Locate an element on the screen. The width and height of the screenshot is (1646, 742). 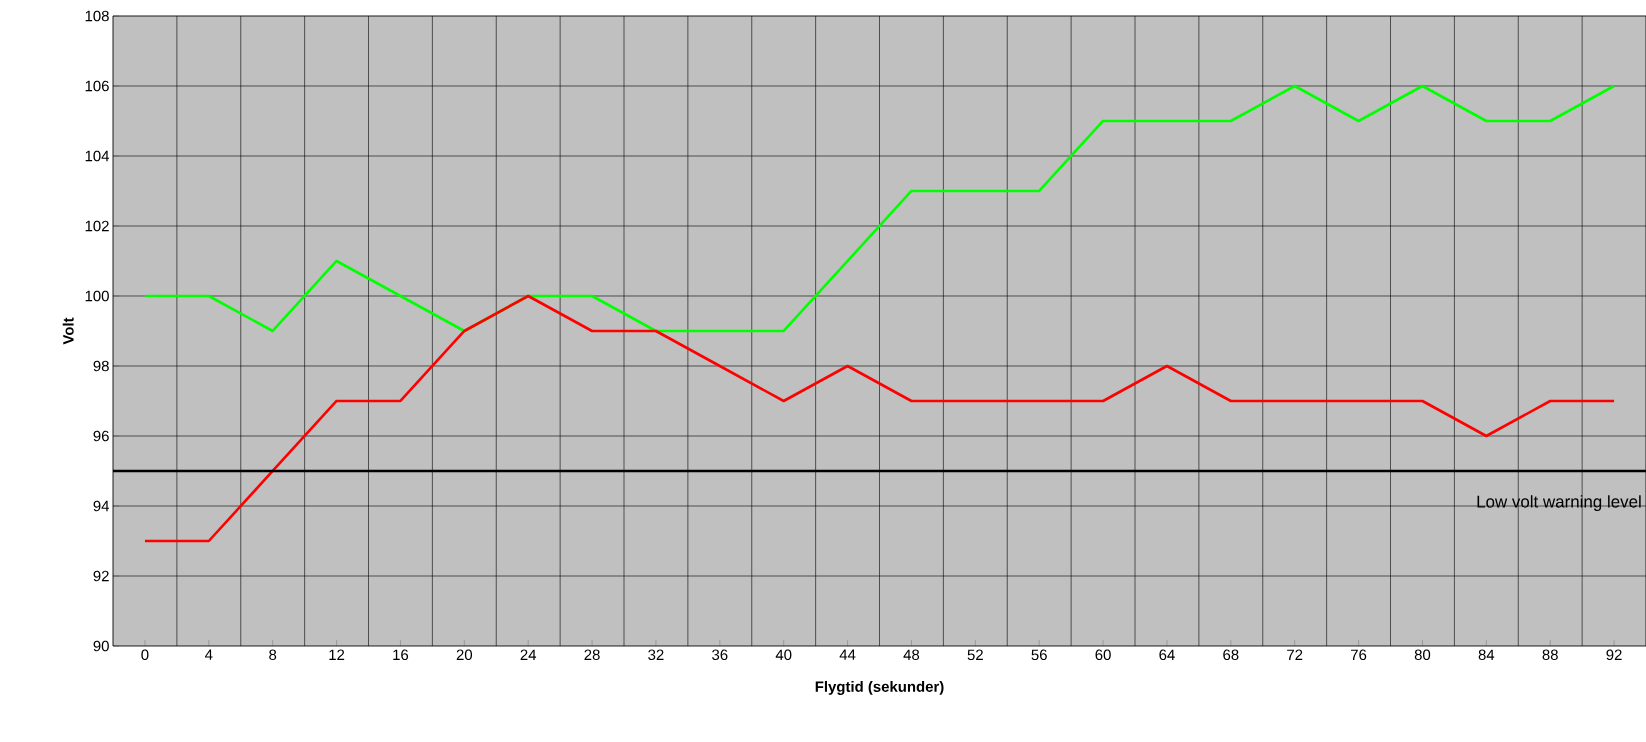
y-tick-label: 102 is located at coordinates (97, 226).